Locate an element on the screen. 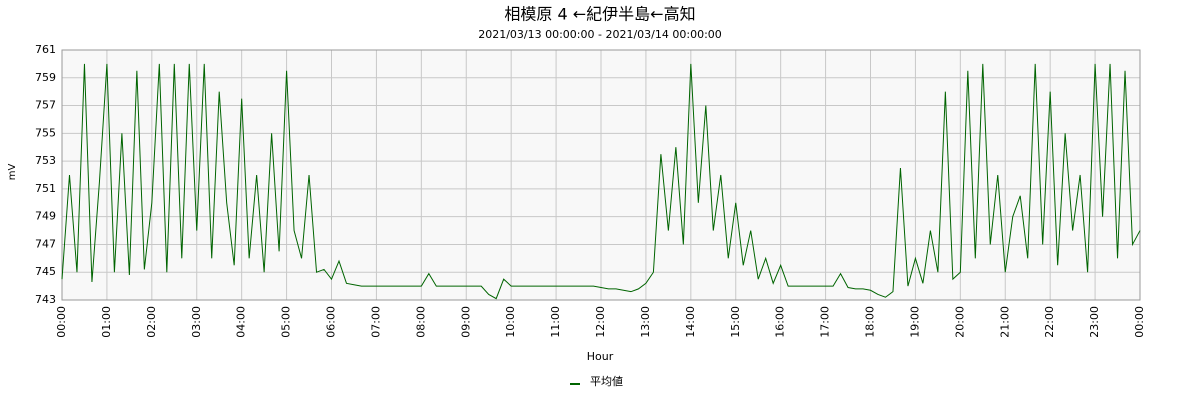 This screenshot has width=1200, height=400. x-tick-label: 20:00 is located at coordinates (959, 322).